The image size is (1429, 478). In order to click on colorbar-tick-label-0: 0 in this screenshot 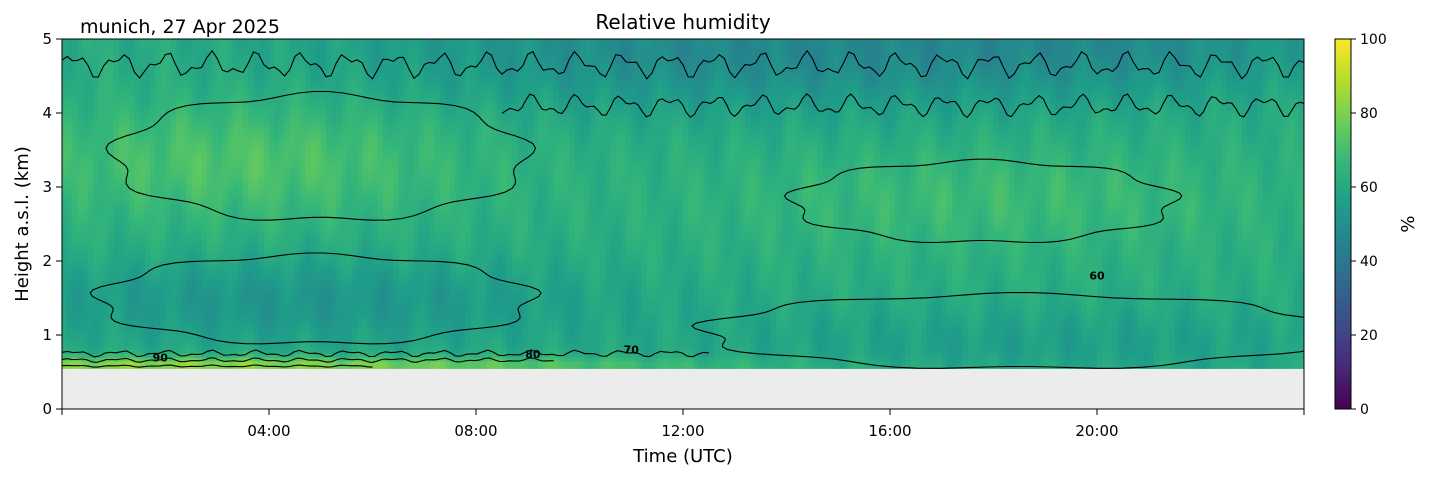, I will do `click(1364, 410)`.